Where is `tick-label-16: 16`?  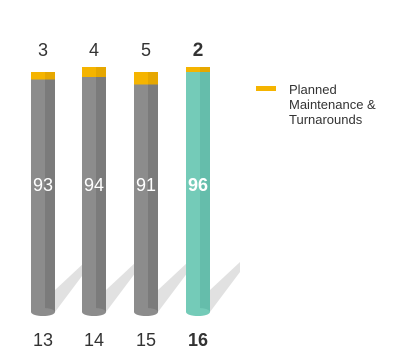 tick-label-16: 16 is located at coordinates (198, 339).